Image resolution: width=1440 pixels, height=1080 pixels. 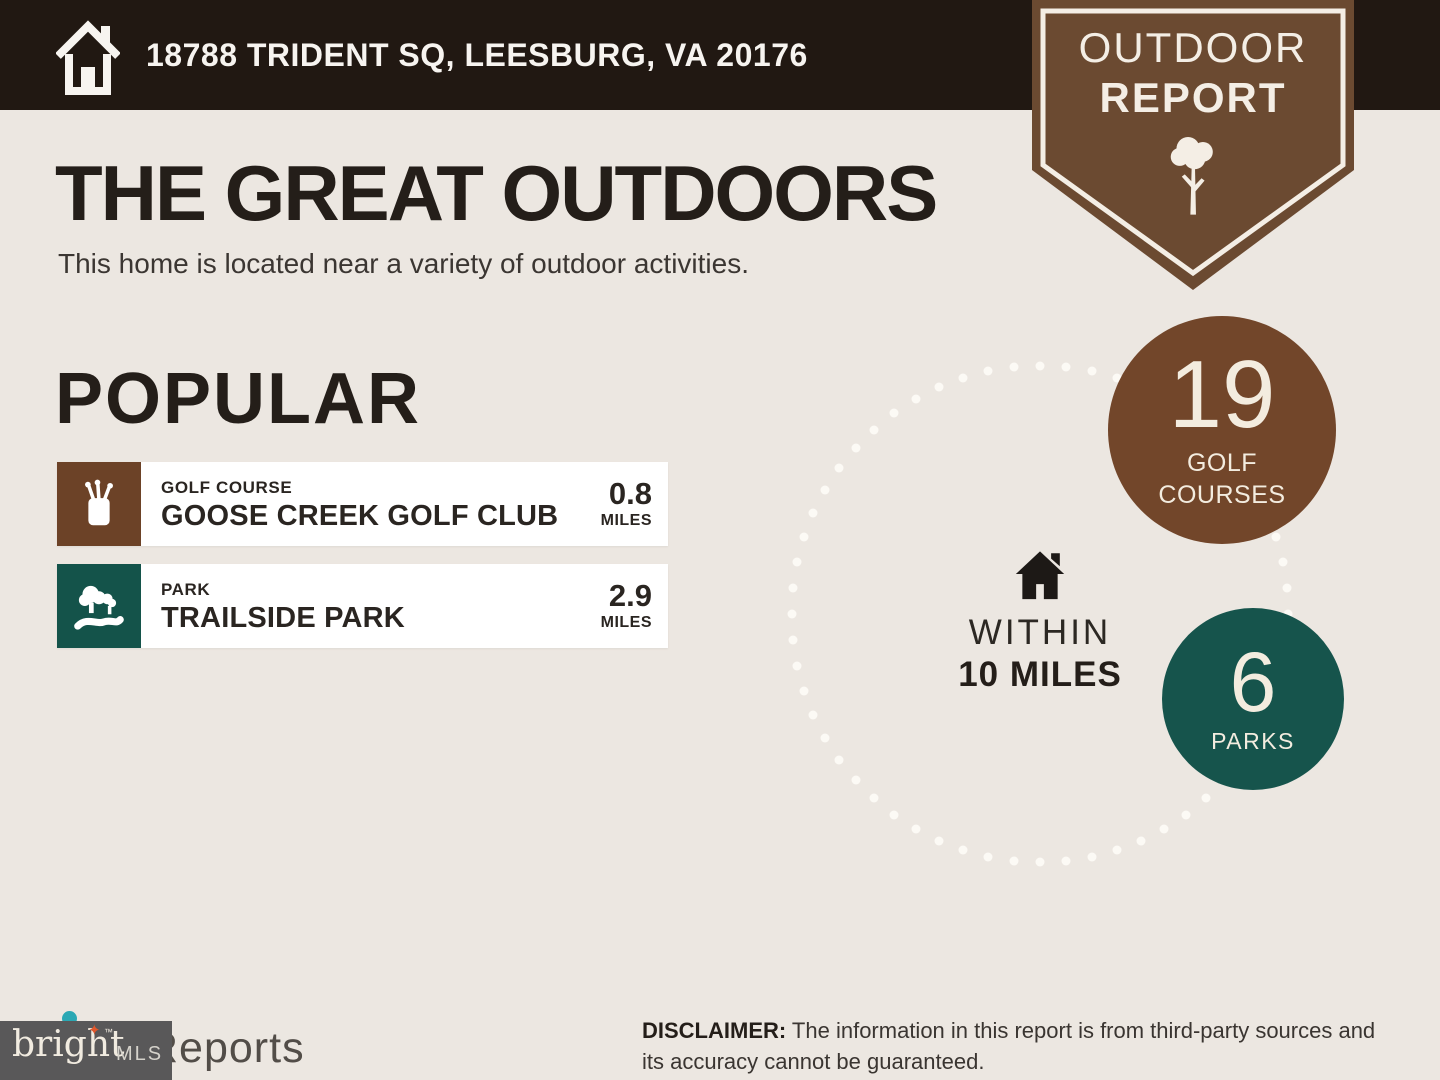 I want to click on stat-circle-golf-courses: 19 GOLF COURSES, so click(x=1222, y=430).